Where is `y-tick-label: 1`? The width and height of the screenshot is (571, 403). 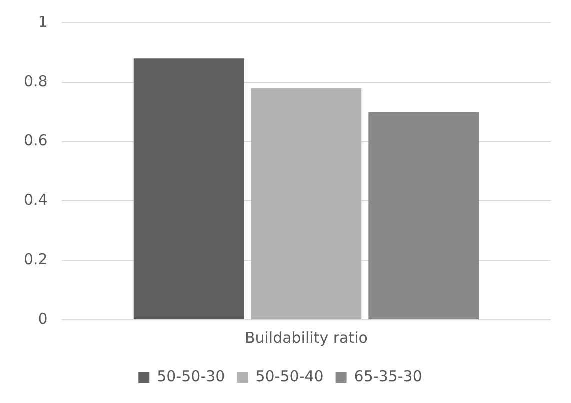
y-tick-label: 1 is located at coordinates (43, 21).